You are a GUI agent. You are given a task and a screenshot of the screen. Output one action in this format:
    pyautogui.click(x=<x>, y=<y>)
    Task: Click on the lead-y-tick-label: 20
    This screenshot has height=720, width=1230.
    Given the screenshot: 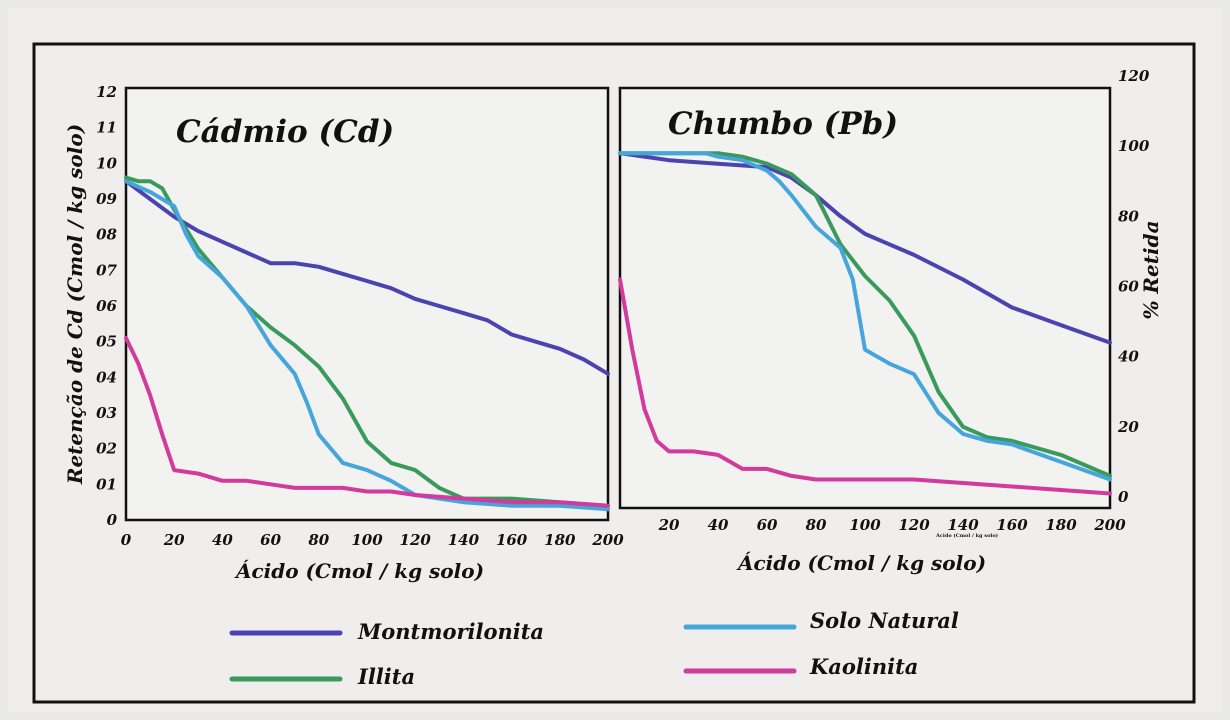 What is the action you would take?
    pyautogui.click(x=1128, y=427)
    